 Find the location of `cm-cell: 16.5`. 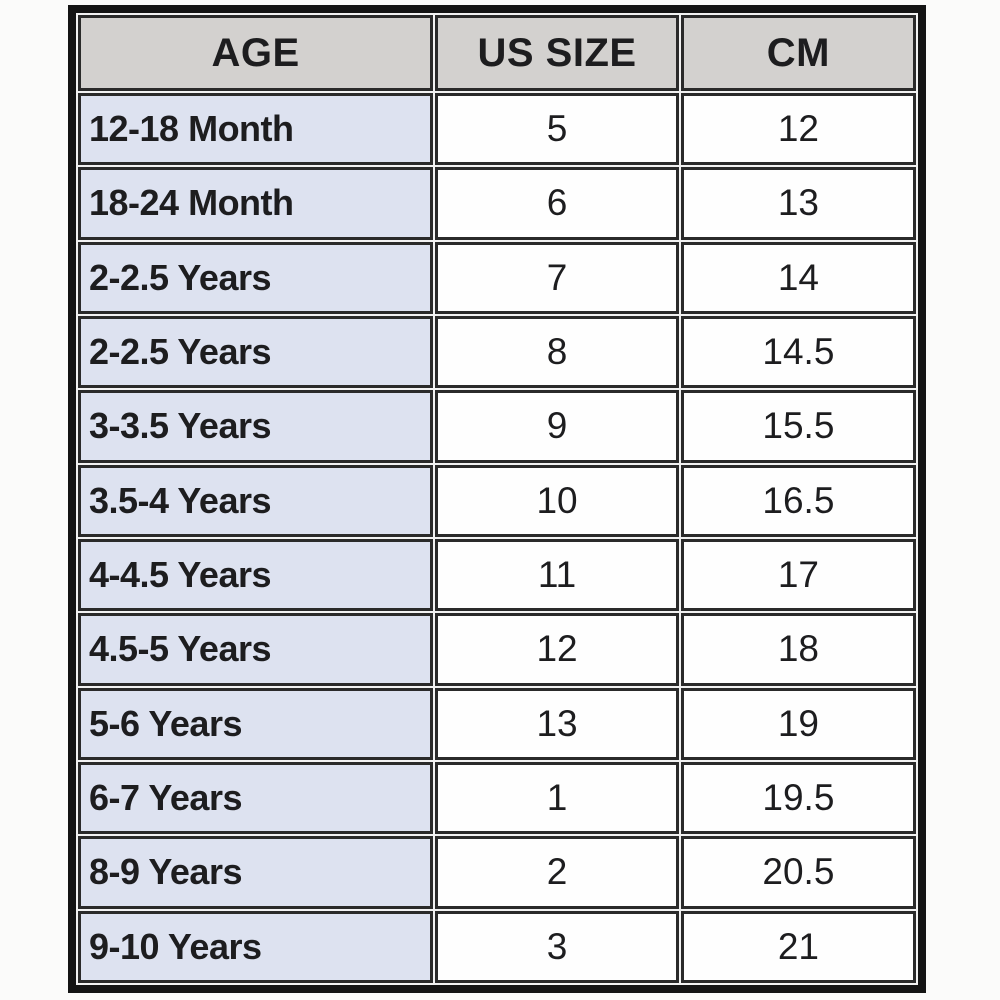

cm-cell: 16.5 is located at coordinates (798, 500).